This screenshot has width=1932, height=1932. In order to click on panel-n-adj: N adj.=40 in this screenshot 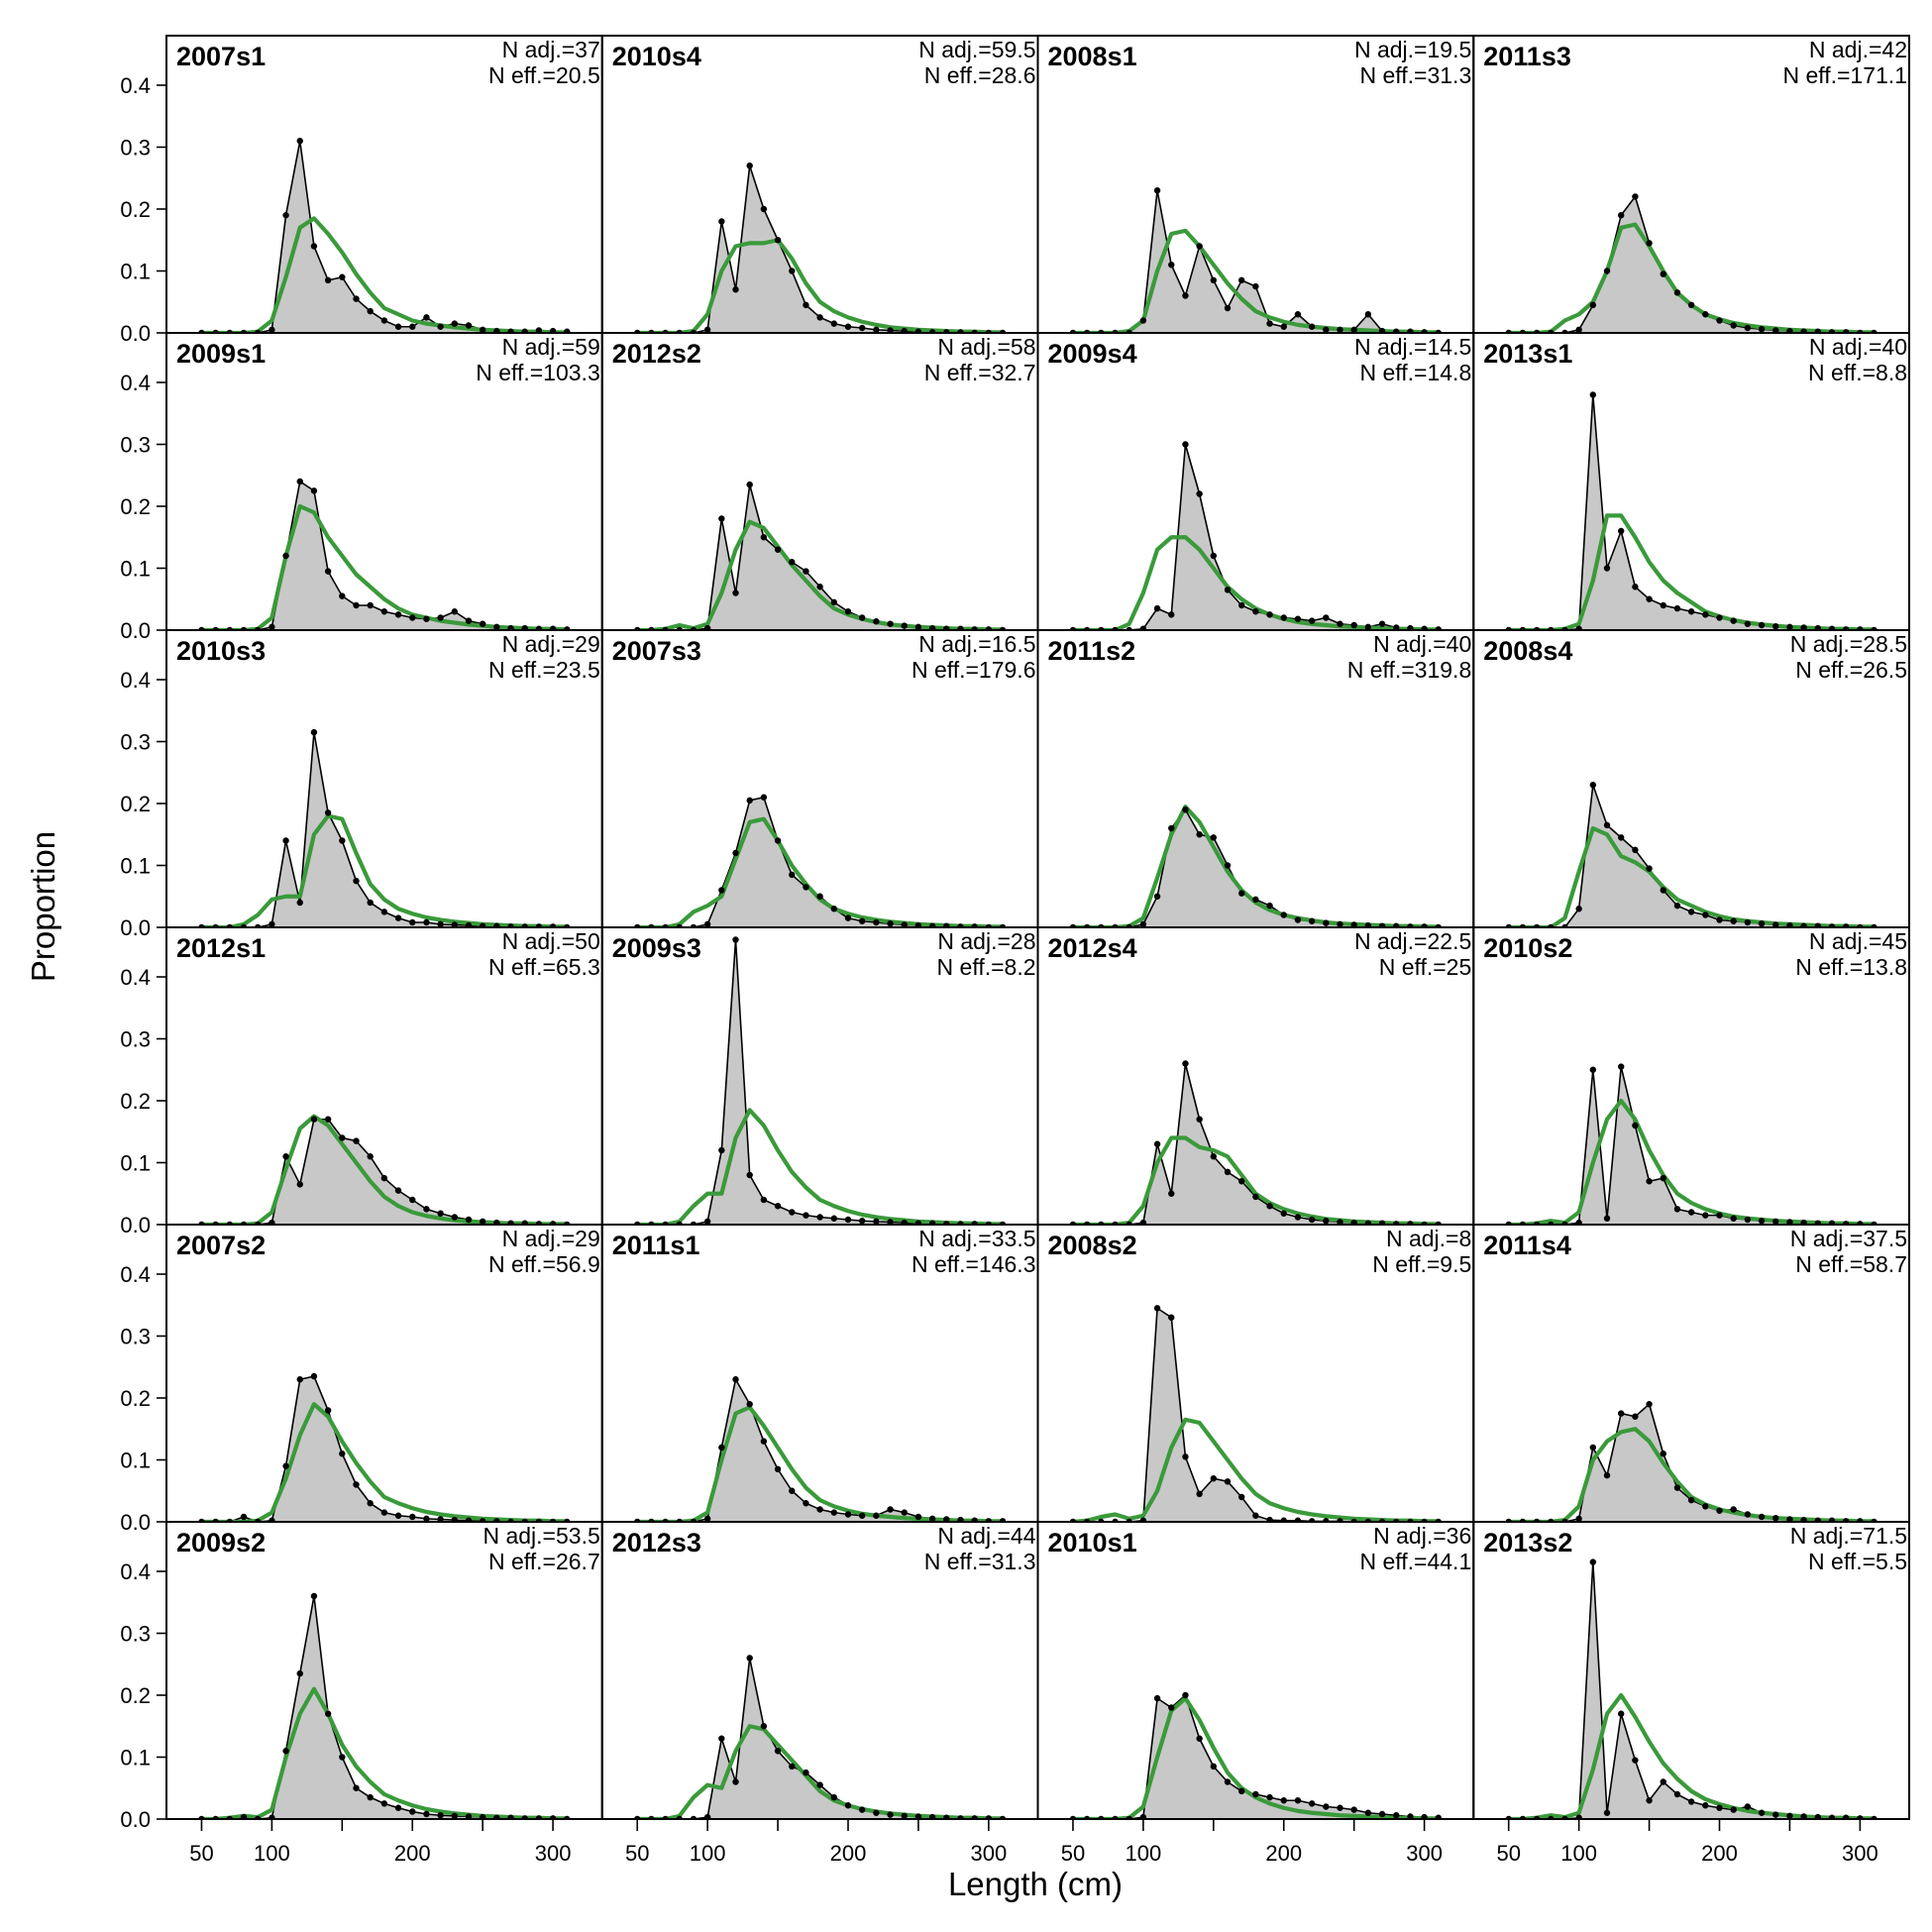, I will do `click(1422, 644)`.